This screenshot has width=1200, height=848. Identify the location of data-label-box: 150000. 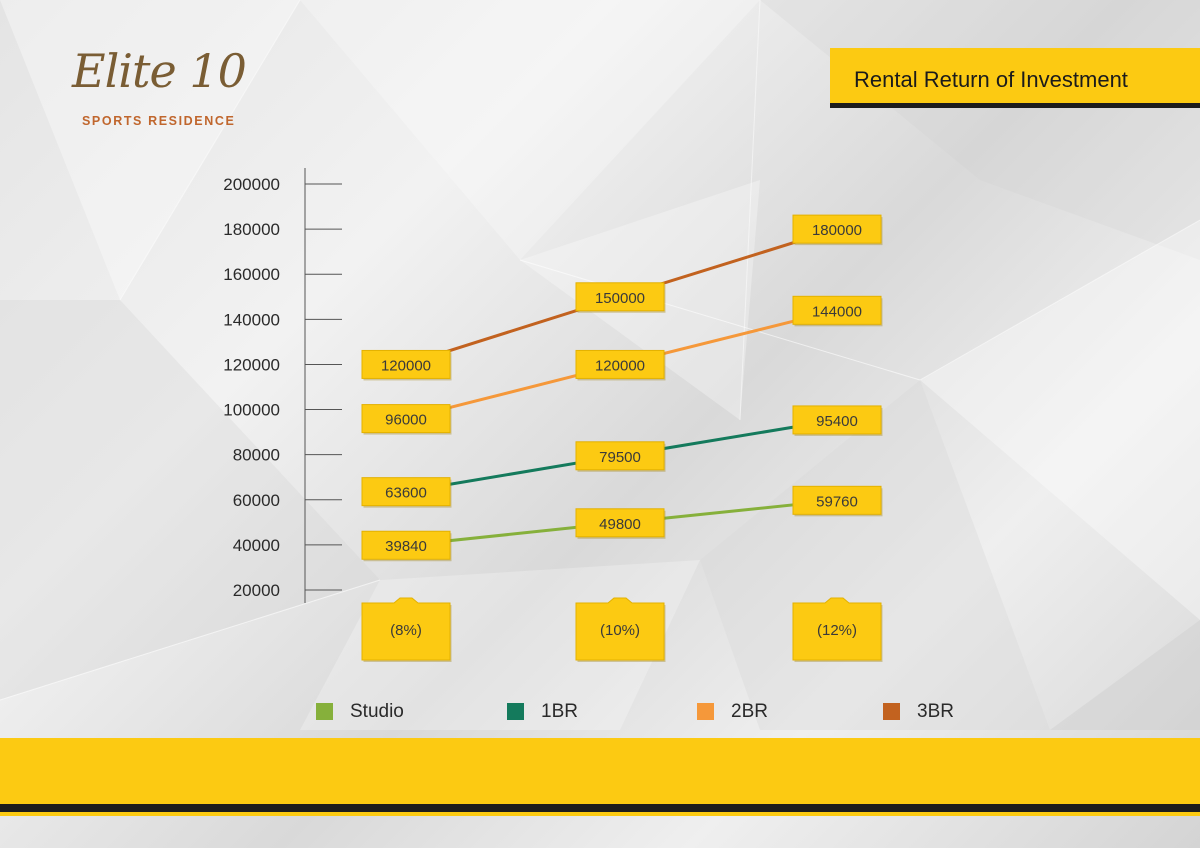
(620, 297).